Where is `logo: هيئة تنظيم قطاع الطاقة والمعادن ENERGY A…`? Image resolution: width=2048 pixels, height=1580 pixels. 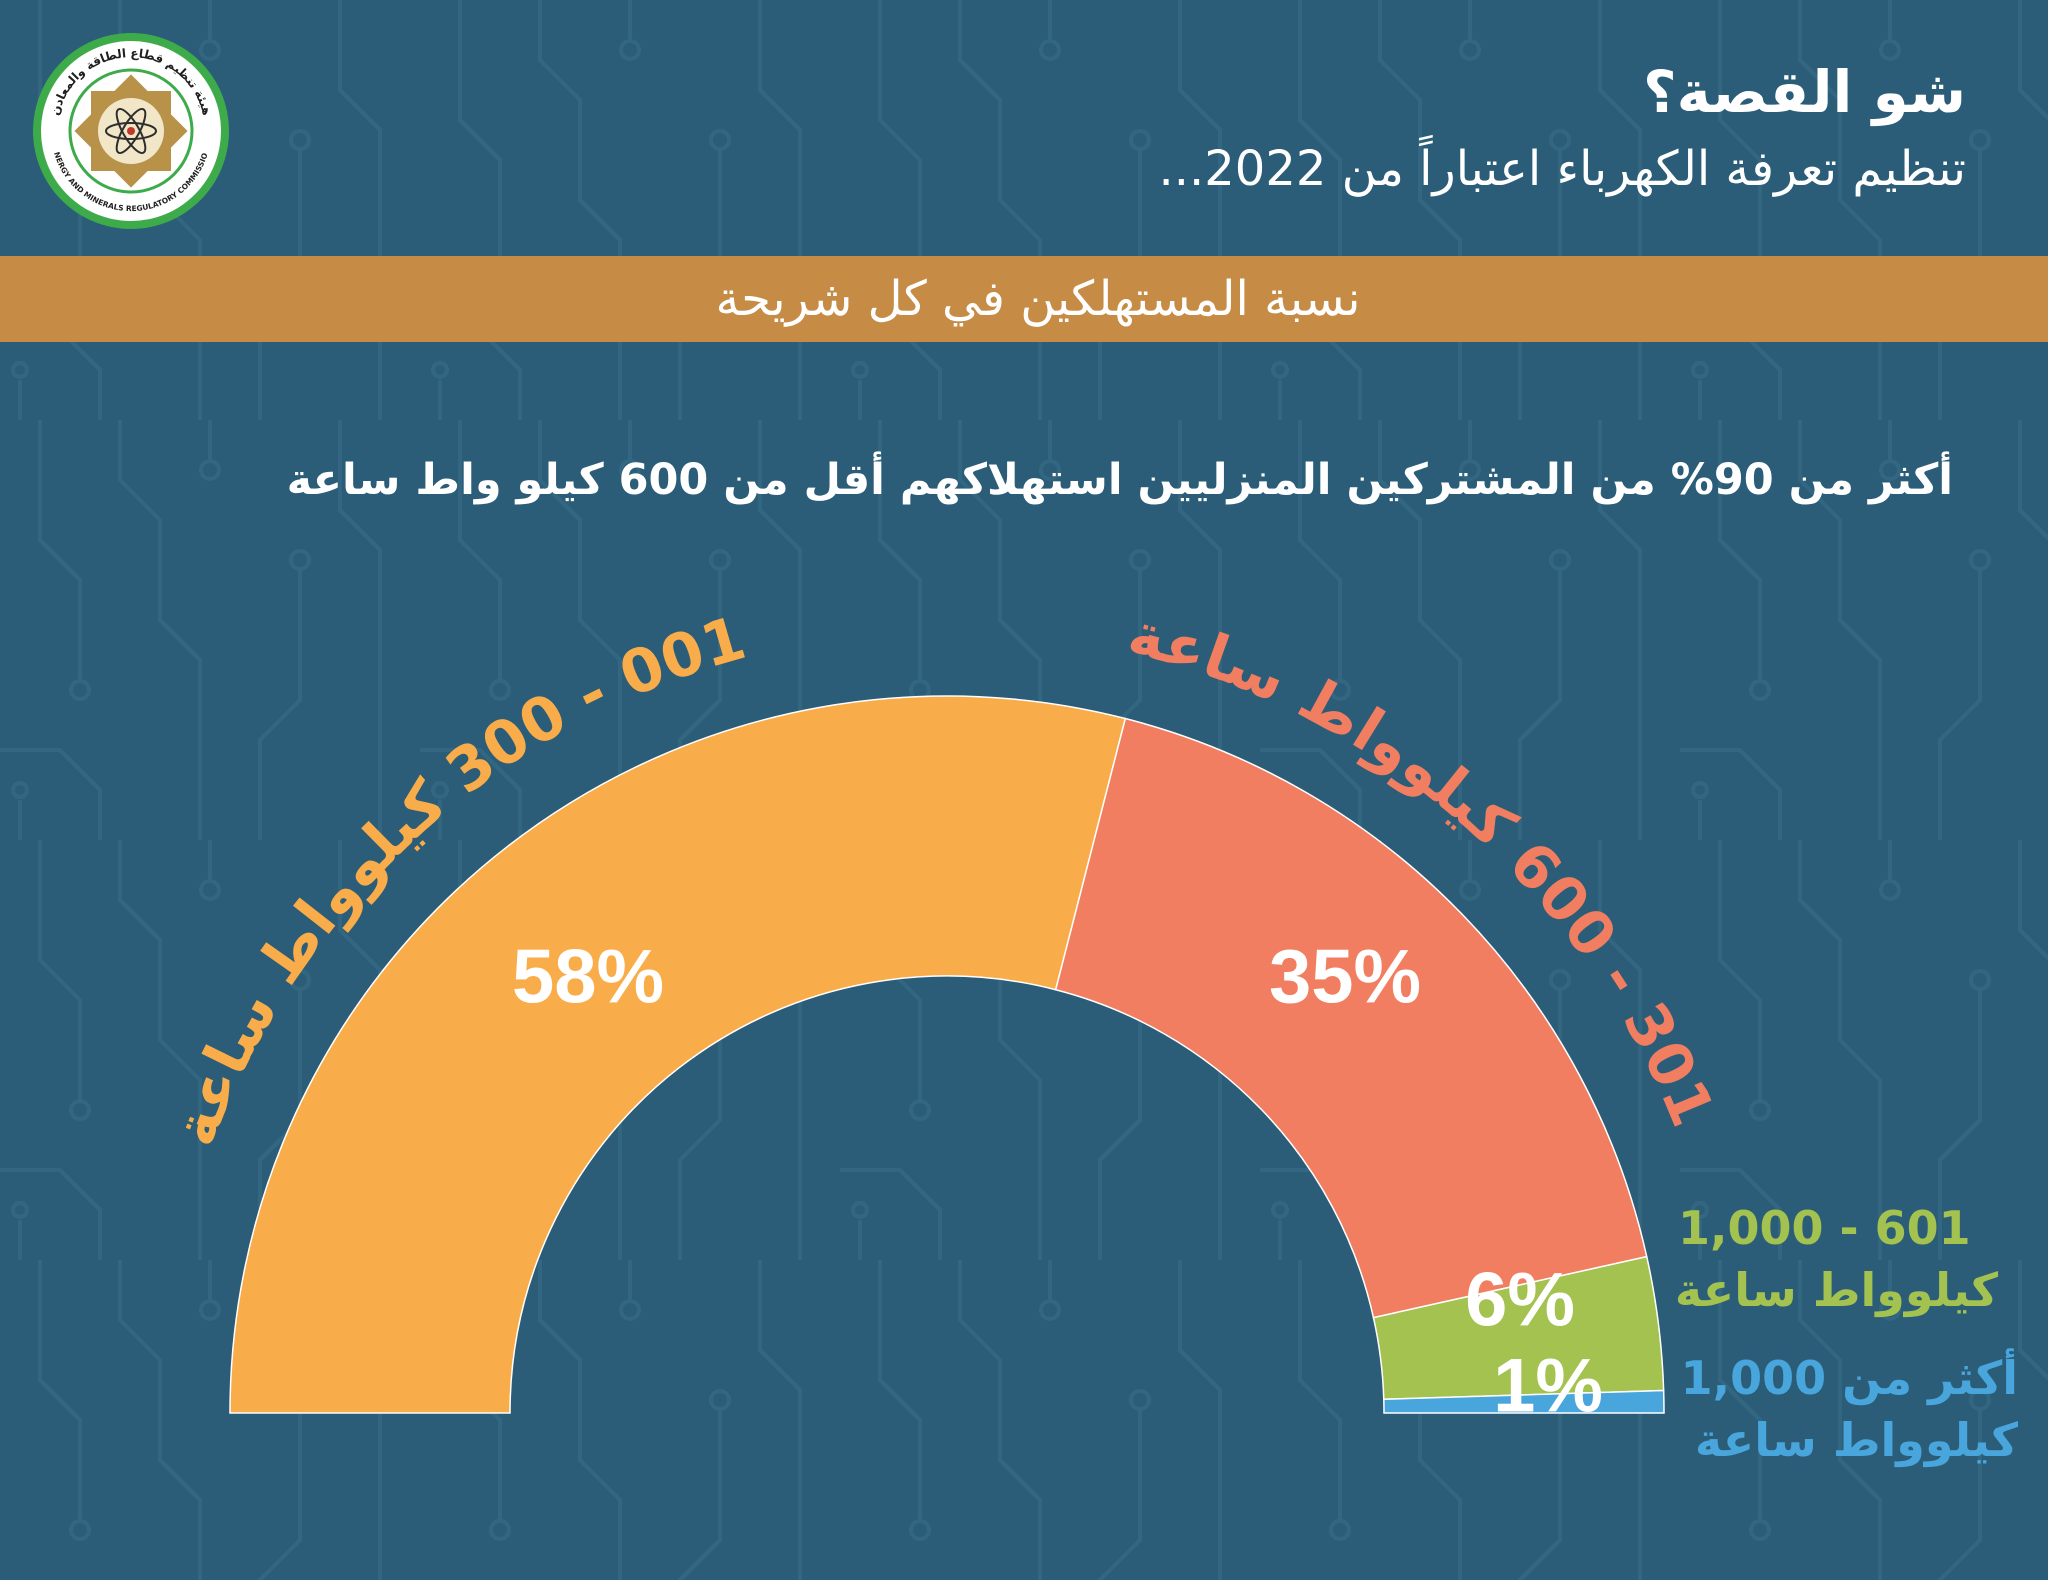
logo: هيئة تنظيم قطاع الطاقة والمعادن ENERGY A… is located at coordinates (131, 131).